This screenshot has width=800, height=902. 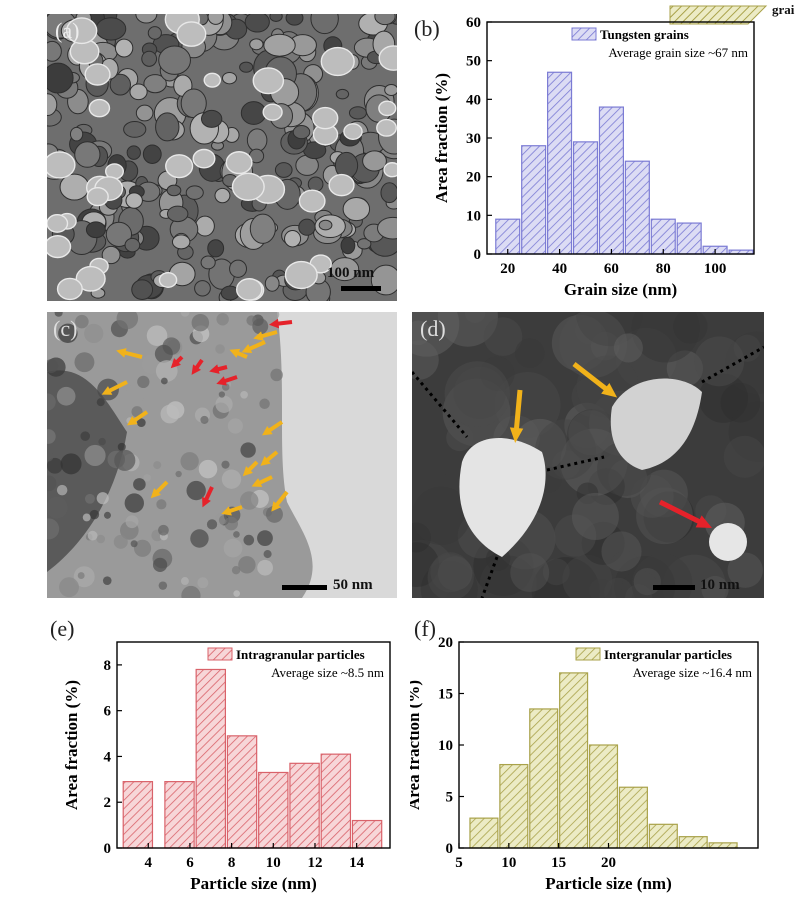 What do you see at coordinates (608, 883) in the screenshot?
I see `x-axis-label: Particle size (nm)` at bounding box center [608, 883].